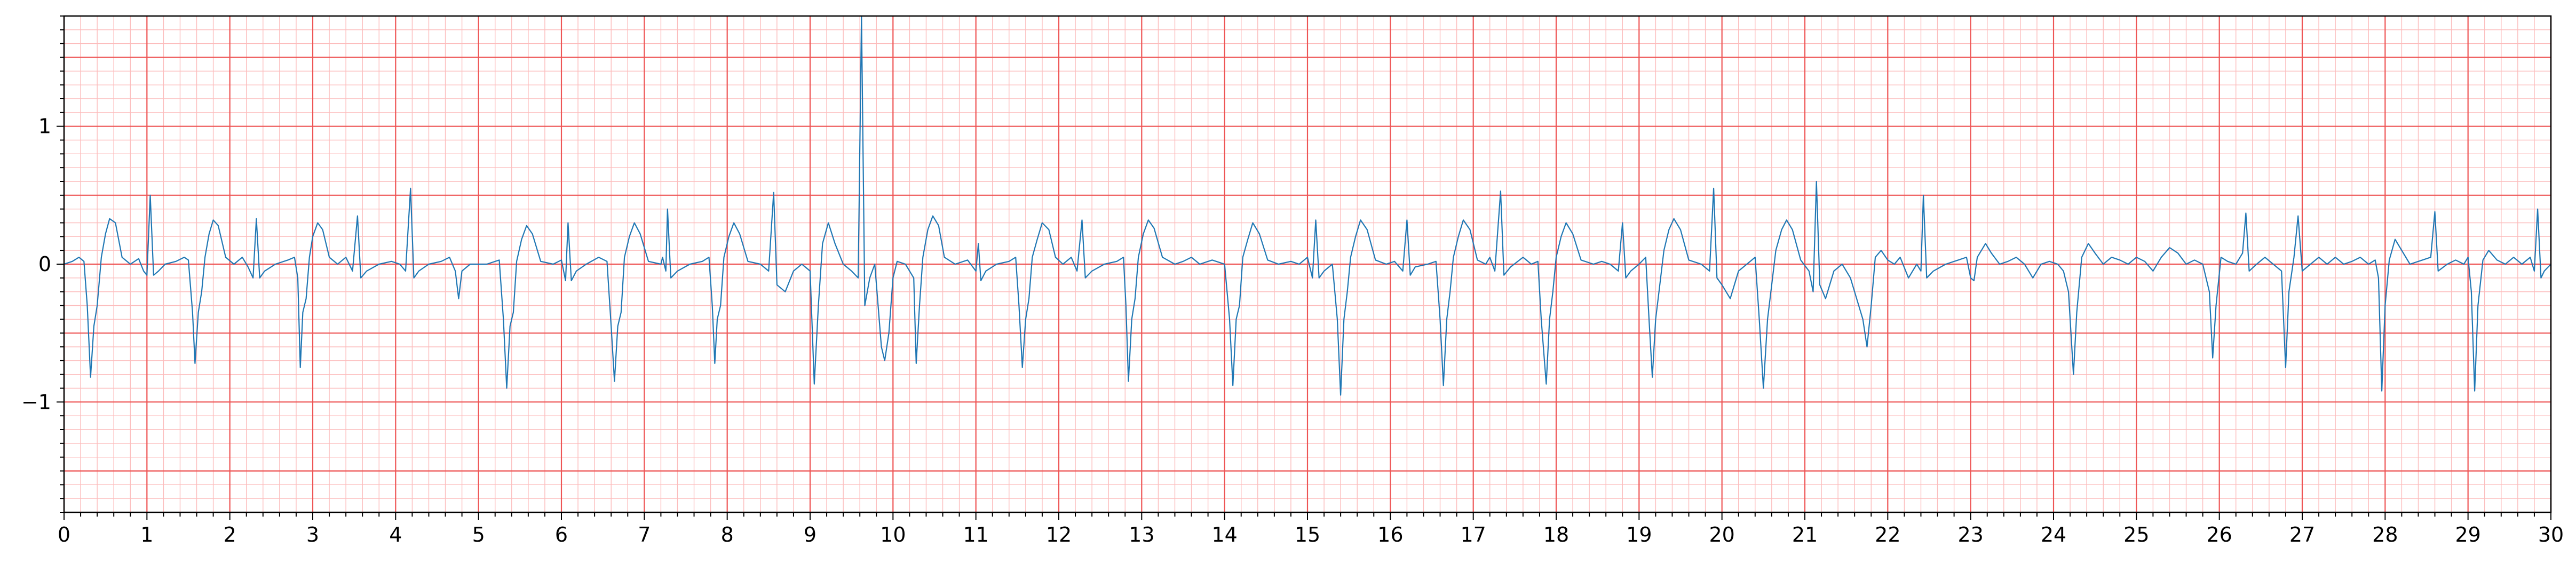  What do you see at coordinates (2136, 534) in the screenshot?
I see `x-tick-label: 25` at bounding box center [2136, 534].